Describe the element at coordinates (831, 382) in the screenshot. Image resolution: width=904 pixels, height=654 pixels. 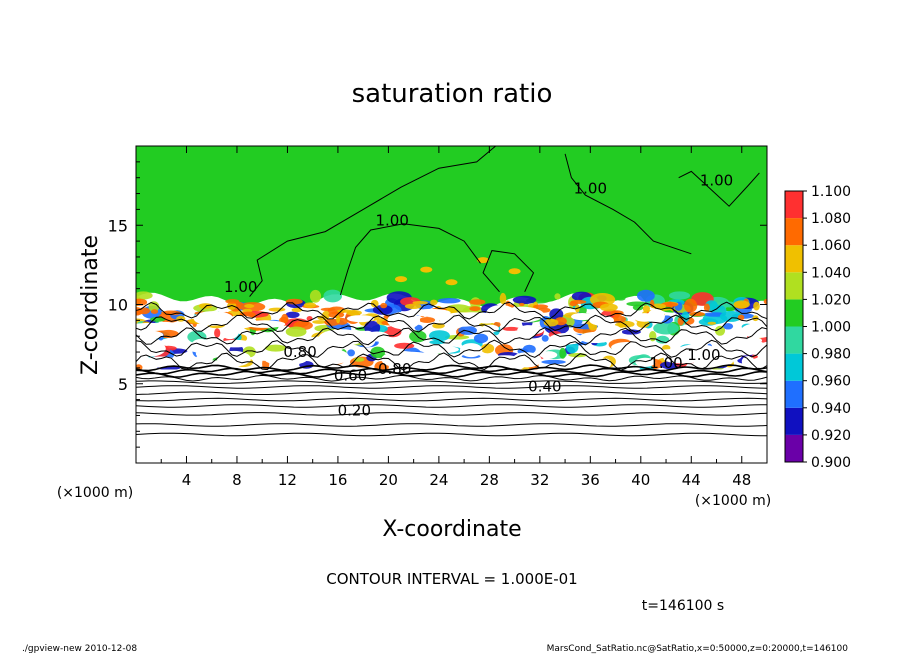
I see `colorbar-level-label: 0.960` at that location.